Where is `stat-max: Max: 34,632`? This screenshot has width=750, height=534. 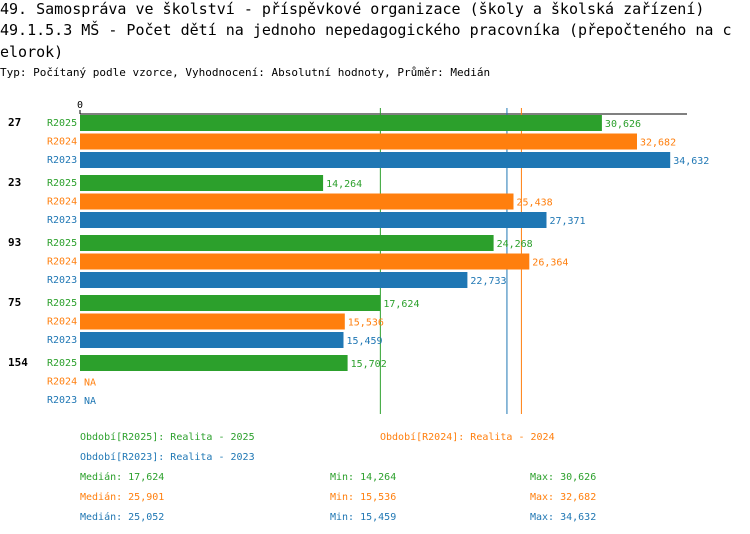
stat-max: Max: 34,632 is located at coordinates (563, 517).